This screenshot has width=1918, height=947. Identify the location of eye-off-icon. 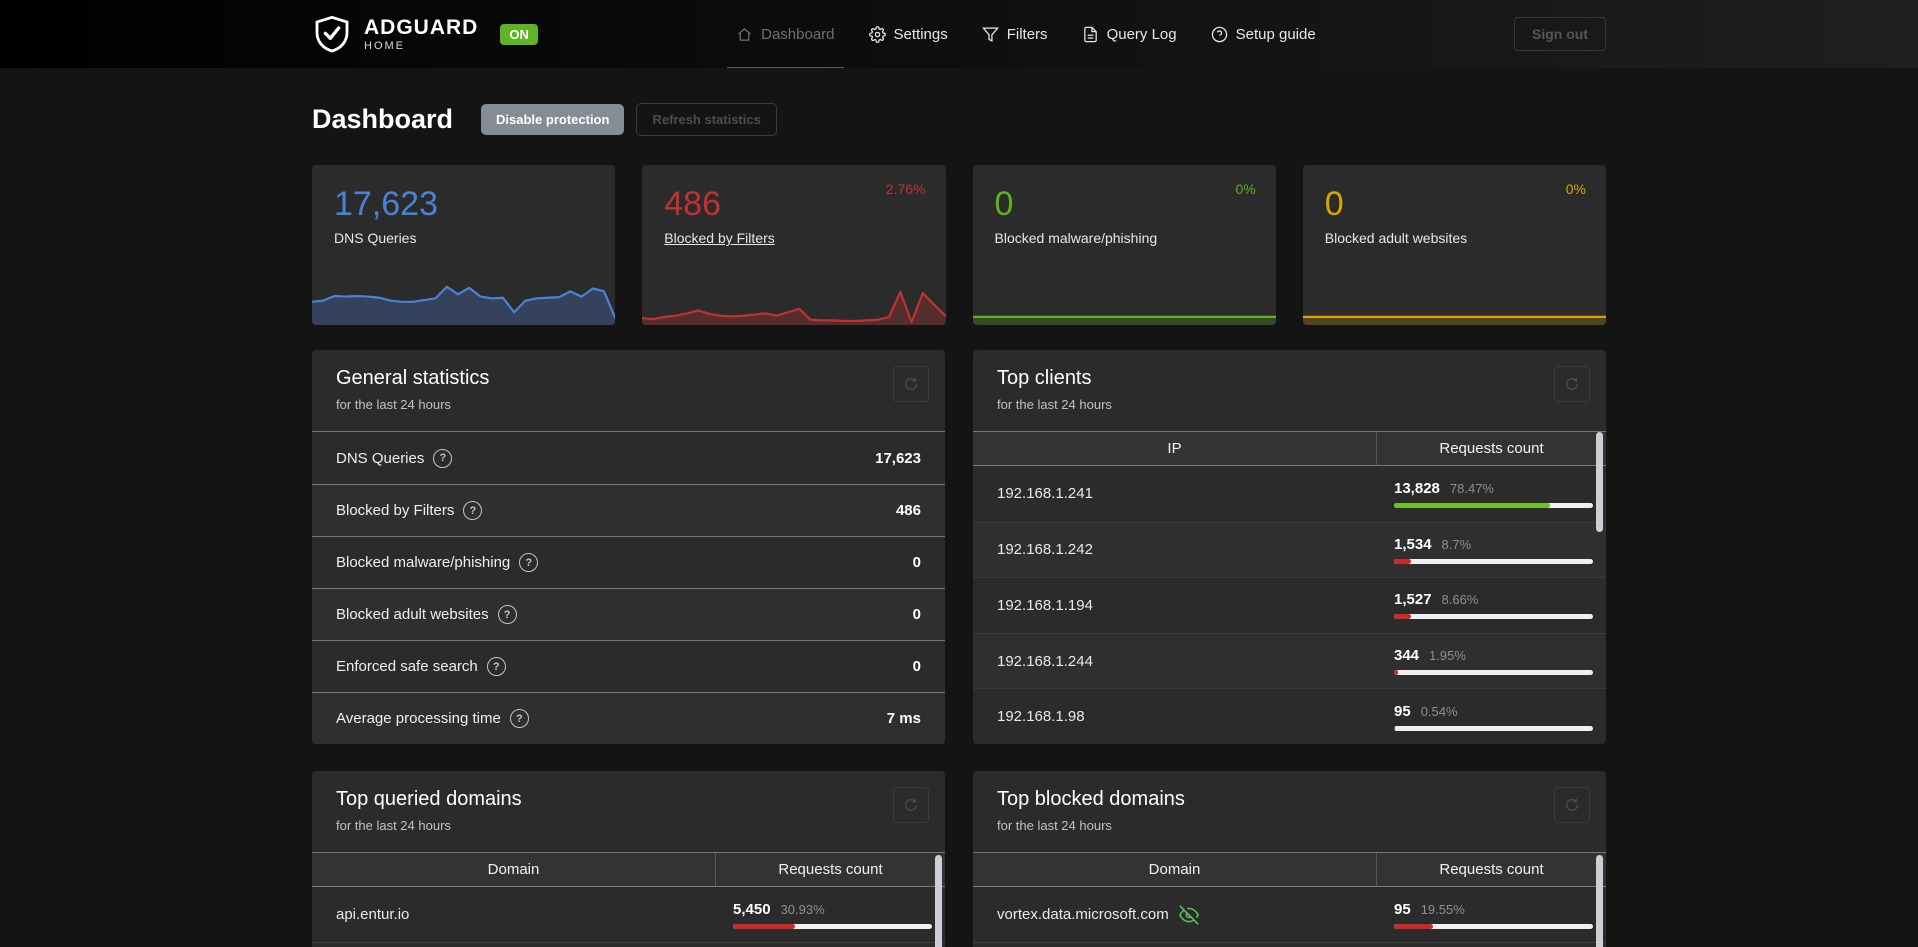
(1188, 914).